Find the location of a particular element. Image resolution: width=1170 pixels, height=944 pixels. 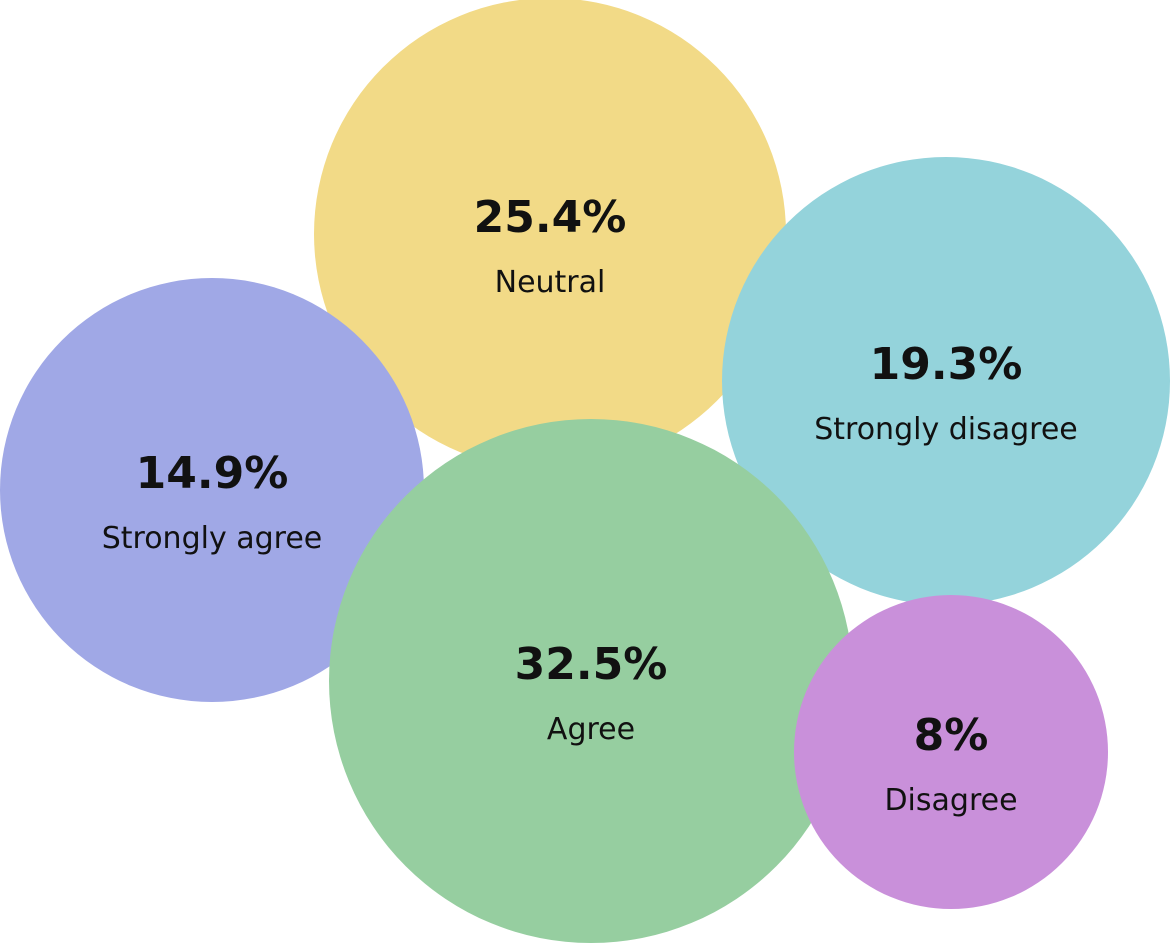

bubble-value-agree: 32.5% is located at coordinates (591, 664).